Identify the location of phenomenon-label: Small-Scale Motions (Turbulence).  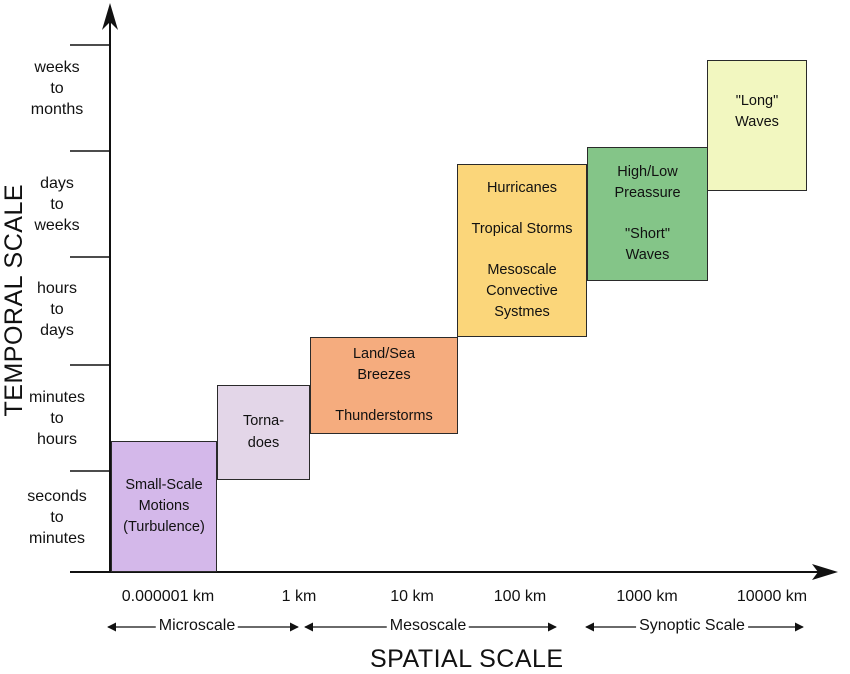
(164, 505).